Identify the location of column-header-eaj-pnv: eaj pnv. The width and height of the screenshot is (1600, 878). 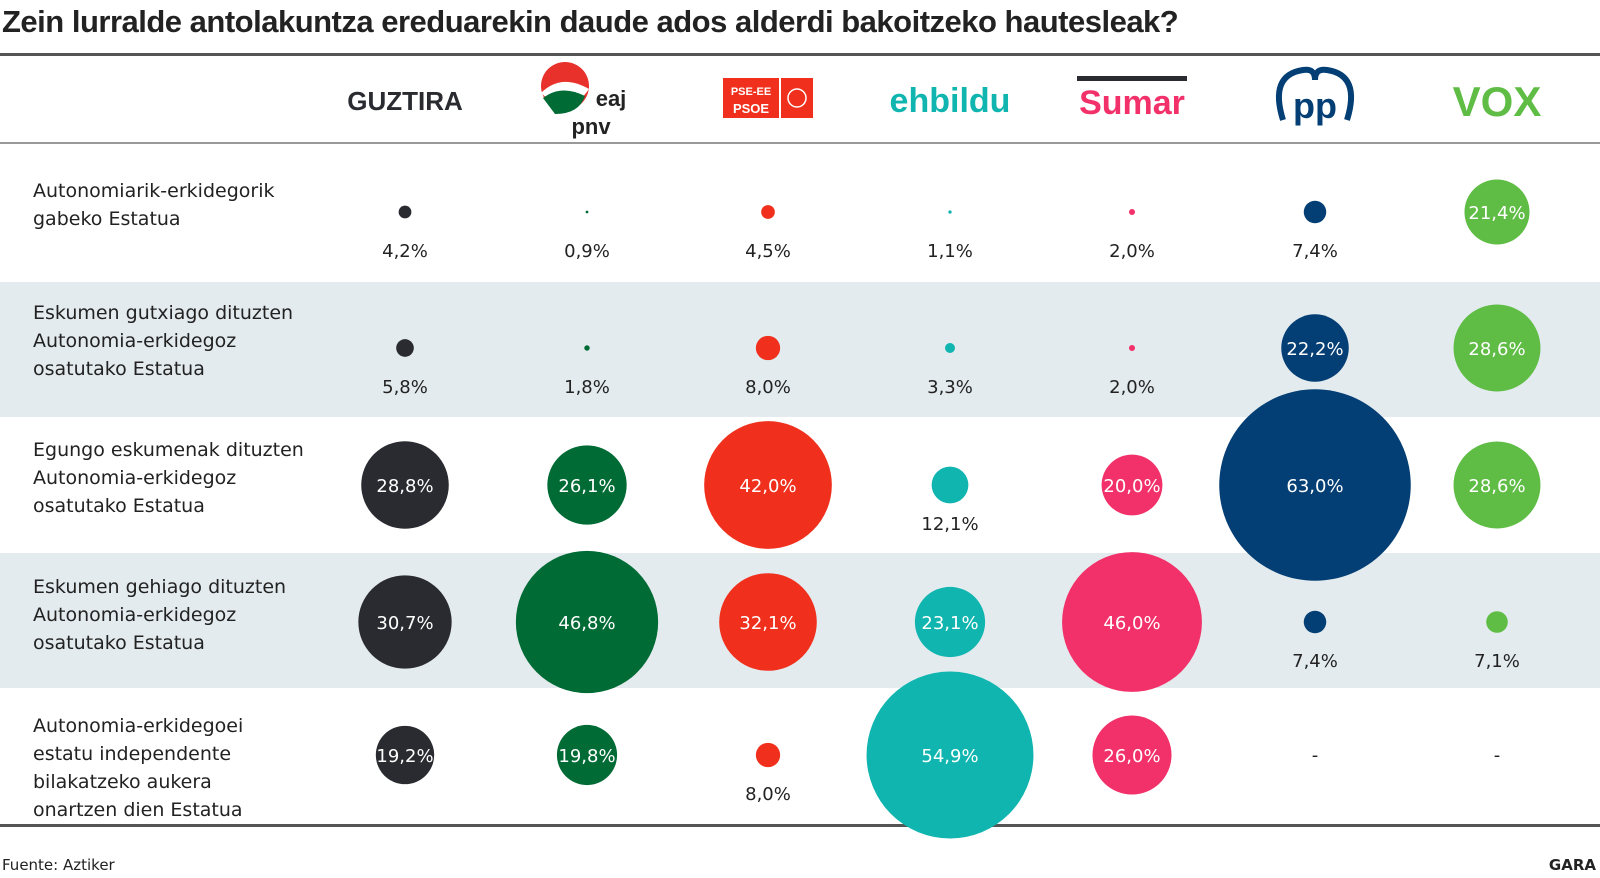
(583, 100).